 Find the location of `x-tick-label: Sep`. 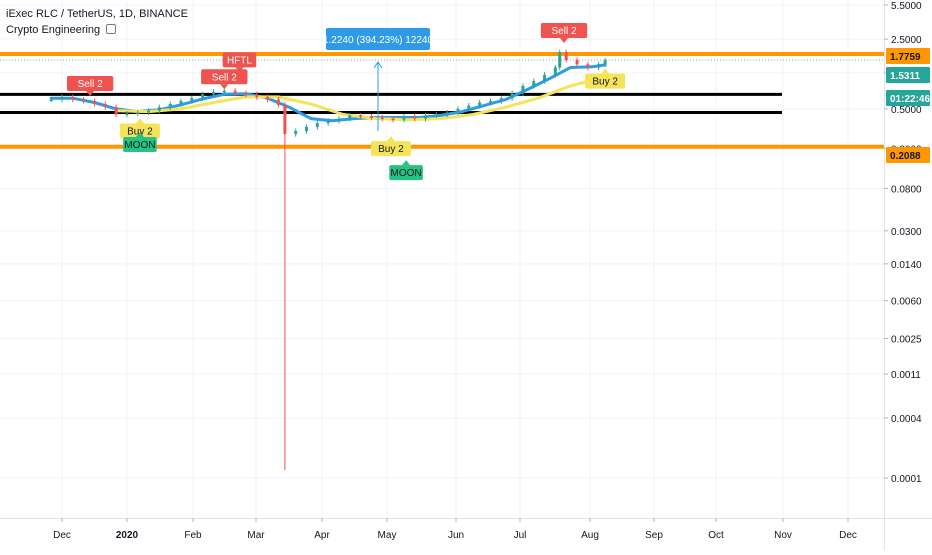

x-tick-label: Sep is located at coordinates (654, 535).